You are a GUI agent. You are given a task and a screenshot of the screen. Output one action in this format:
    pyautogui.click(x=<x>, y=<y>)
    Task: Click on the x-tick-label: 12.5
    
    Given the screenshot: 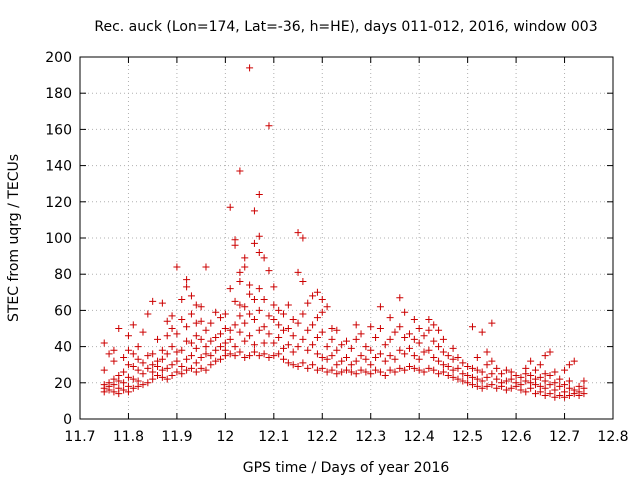 What is the action you would take?
    pyautogui.click(x=467, y=437)
    